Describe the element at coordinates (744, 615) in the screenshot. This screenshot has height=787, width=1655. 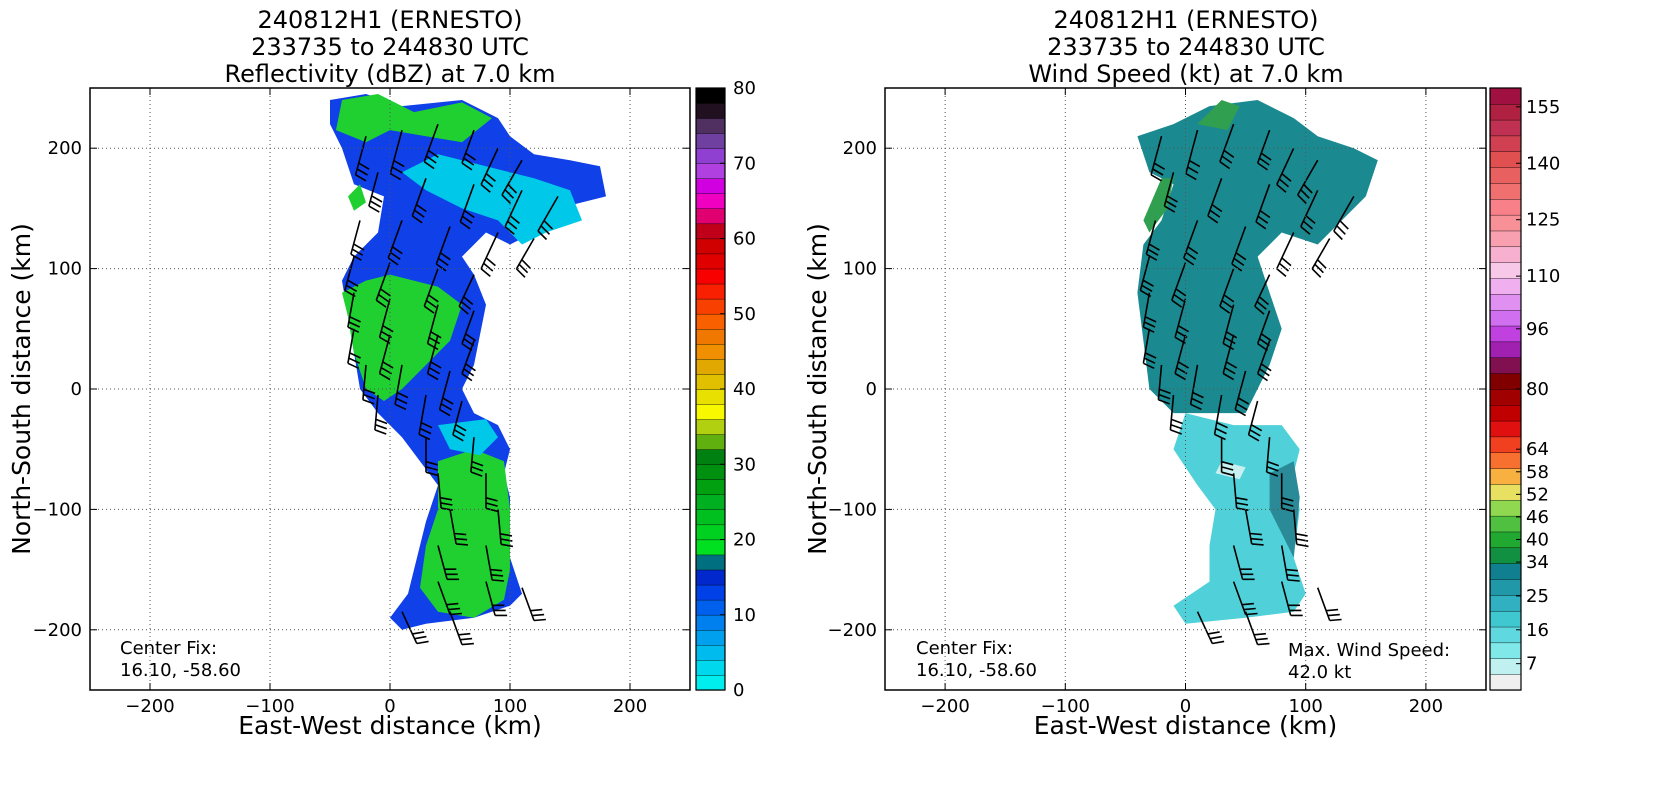
I see `colorbar-tick-label: 10` at that location.